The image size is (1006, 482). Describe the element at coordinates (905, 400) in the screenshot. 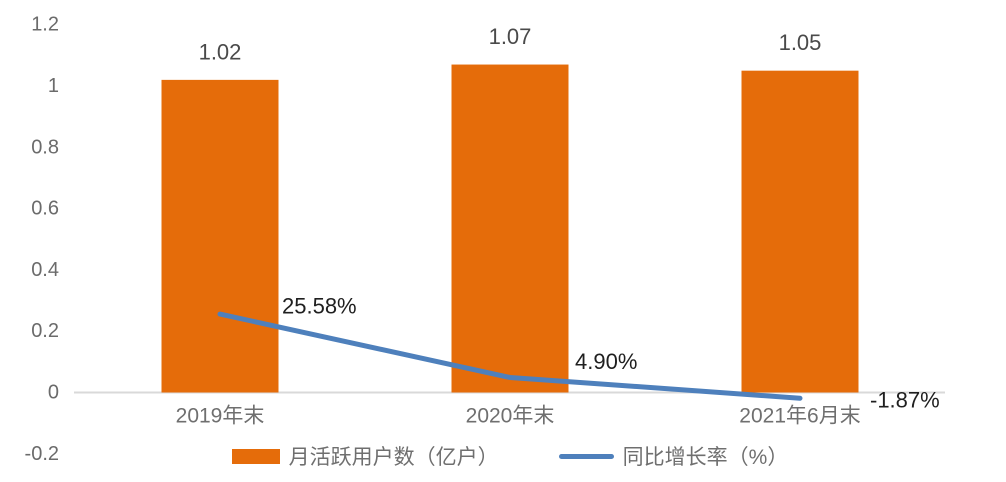

I see `line-point-label: -1.87%` at that location.